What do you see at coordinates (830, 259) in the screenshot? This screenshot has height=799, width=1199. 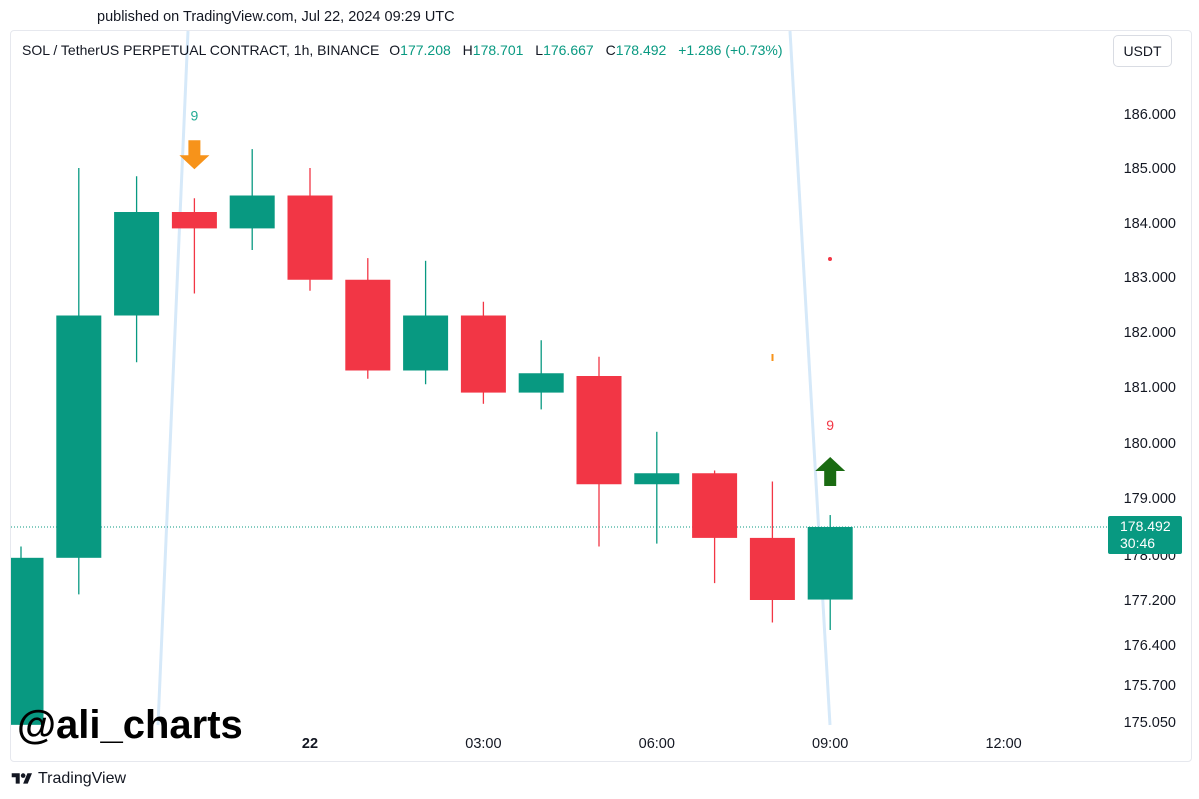 I see `marker-dot` at bounding box center [830, 259].